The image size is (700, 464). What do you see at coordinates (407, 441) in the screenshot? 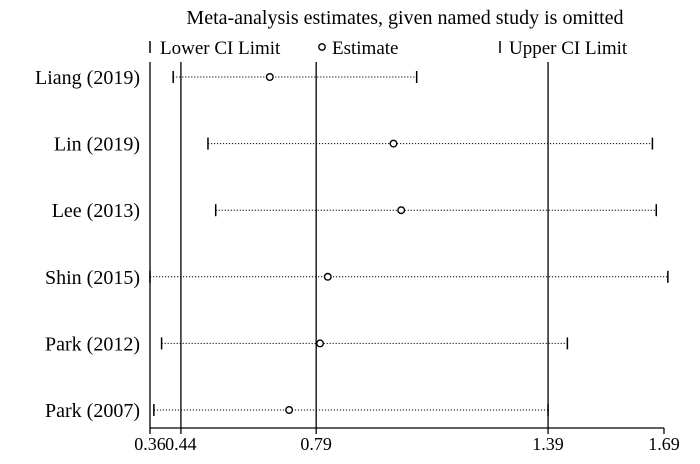
I see `x-axis-ticks: 0.36 0.44 0.79 1.39 1.69` at bounding box center [407, 441].